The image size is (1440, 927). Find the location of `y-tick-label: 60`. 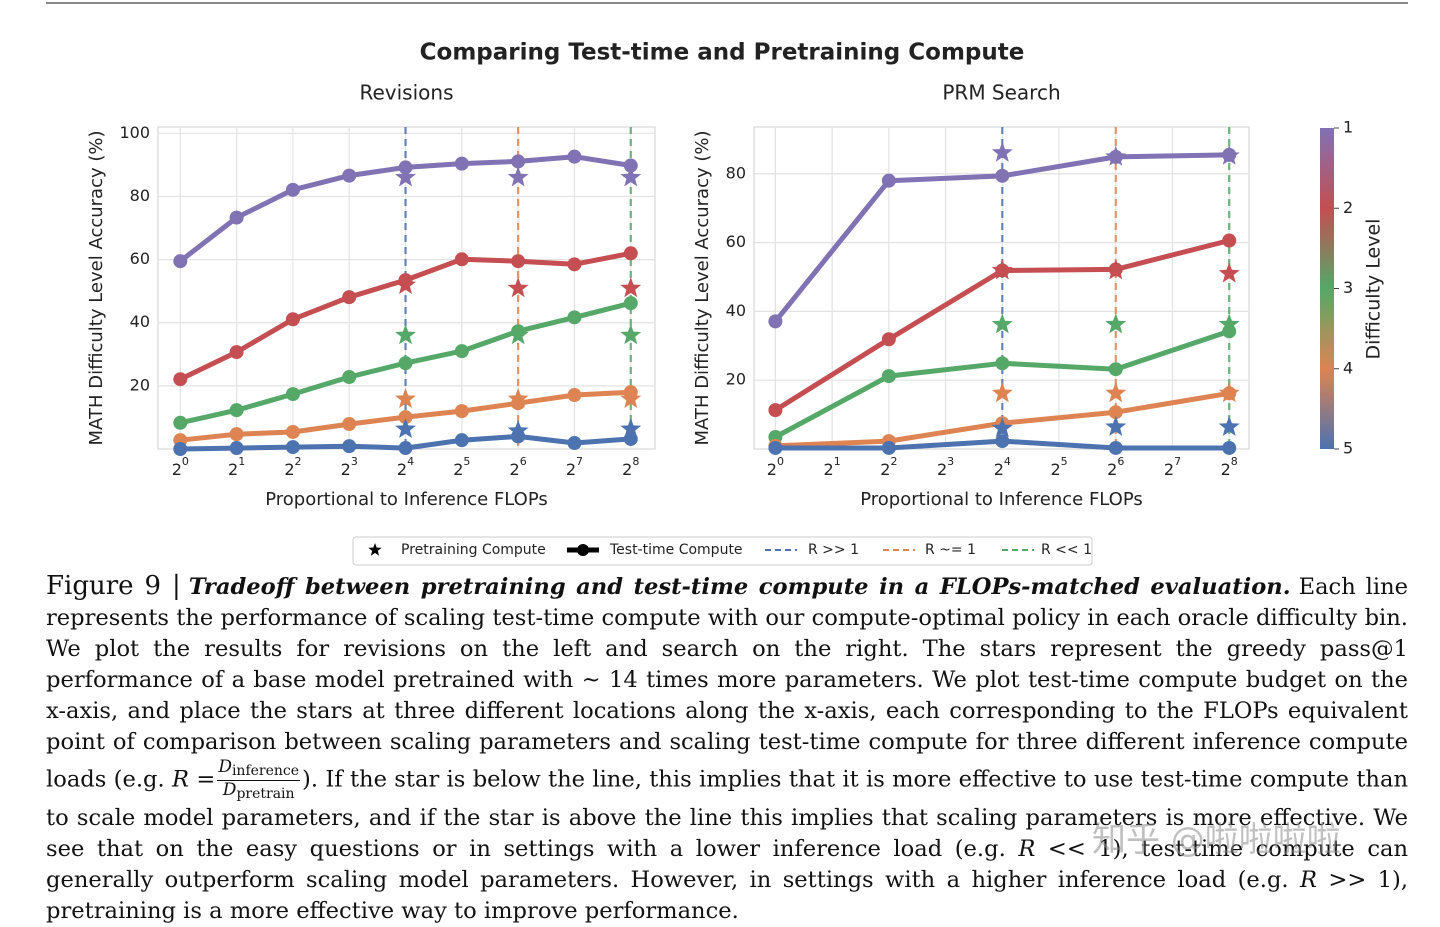

y-tick-label: 60 is located at coordinates (140, 258).